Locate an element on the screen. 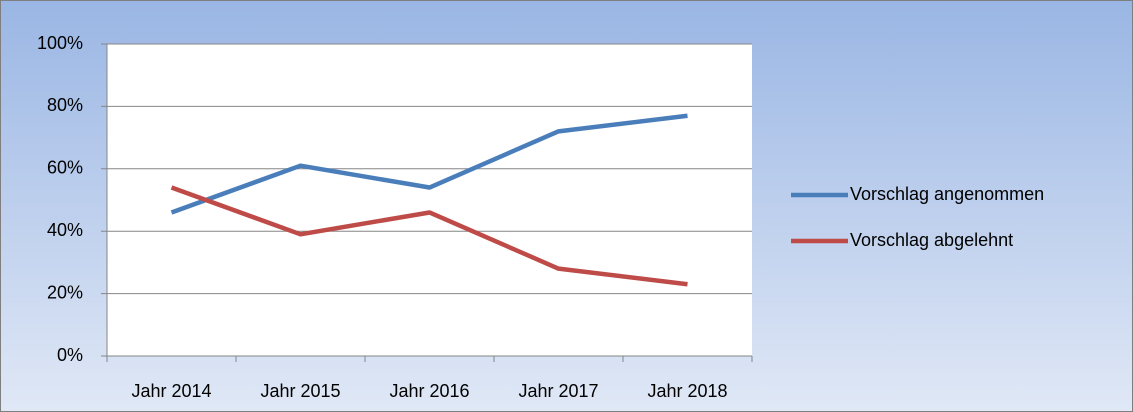  x-tick-label: Jahr 2014 is located at coordinates (171, 391).